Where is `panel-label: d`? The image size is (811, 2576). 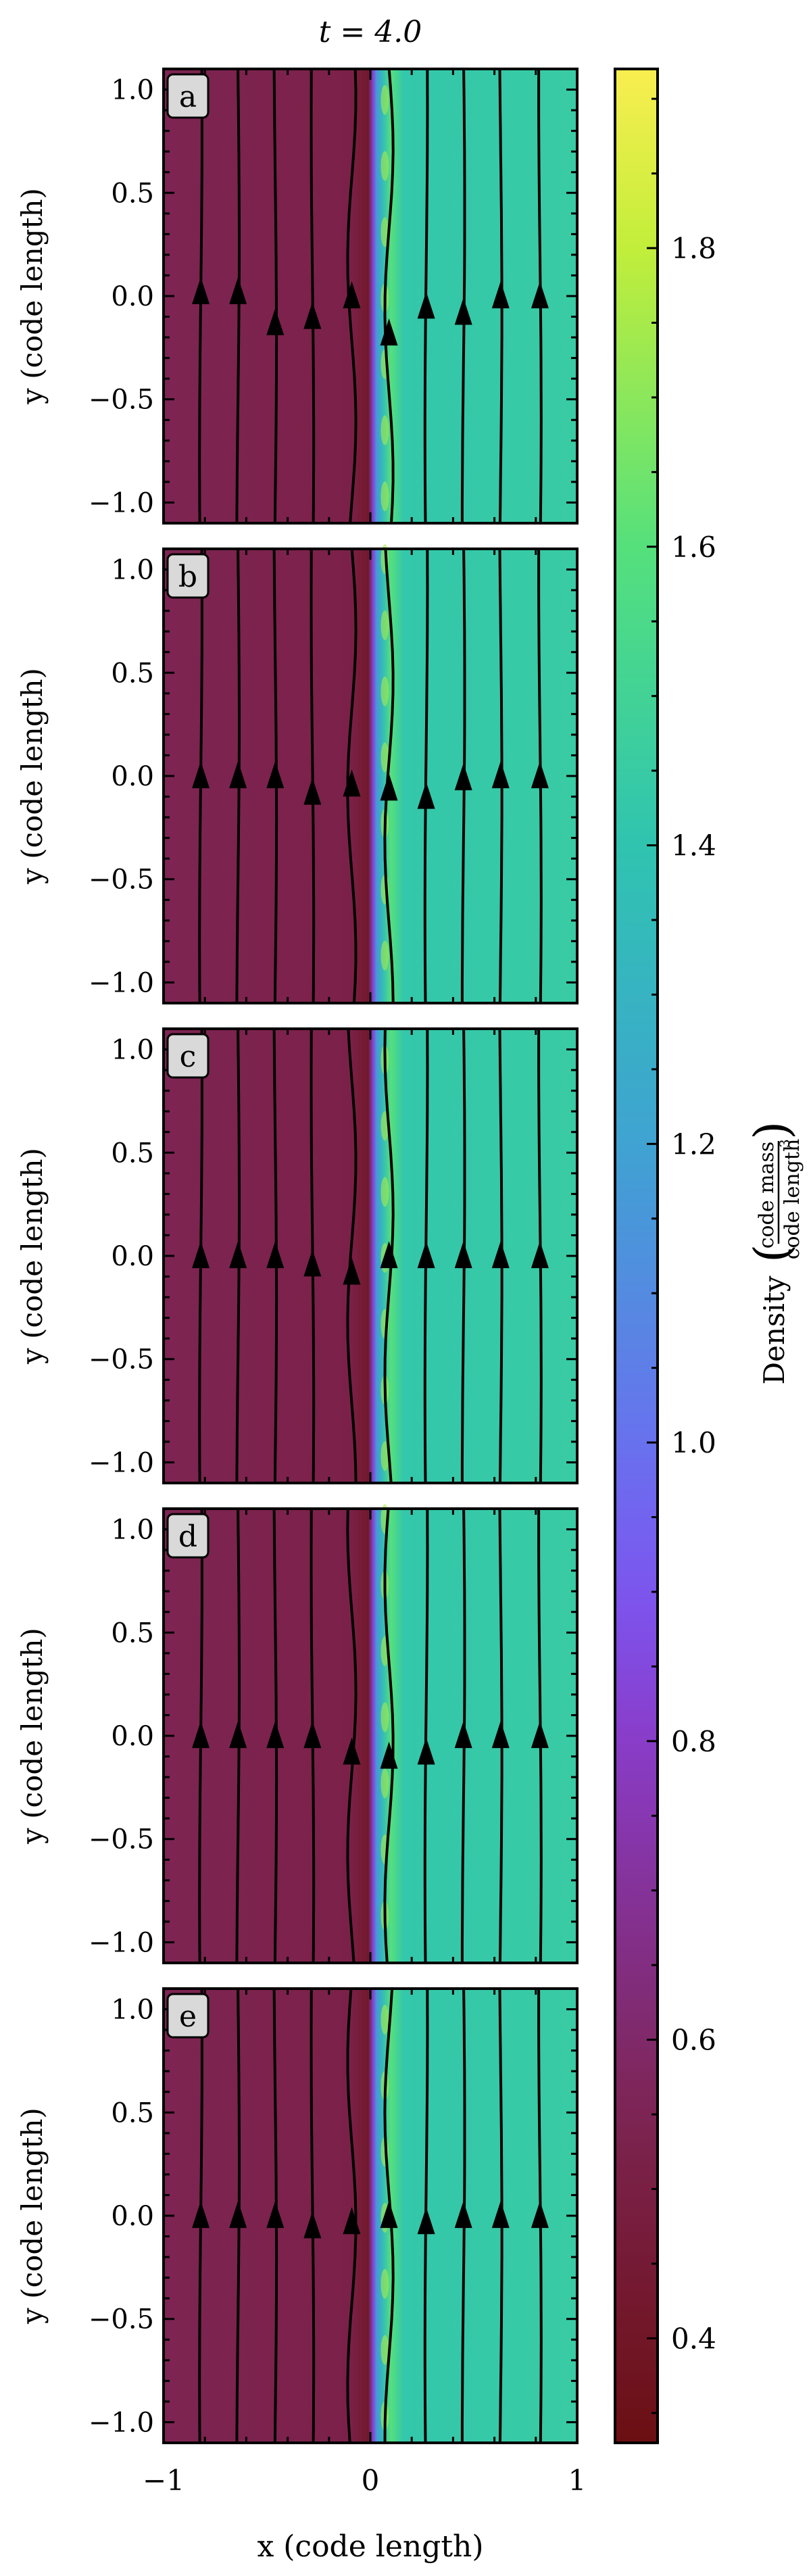 panel-label: d is located at coordinates (187, 1537).